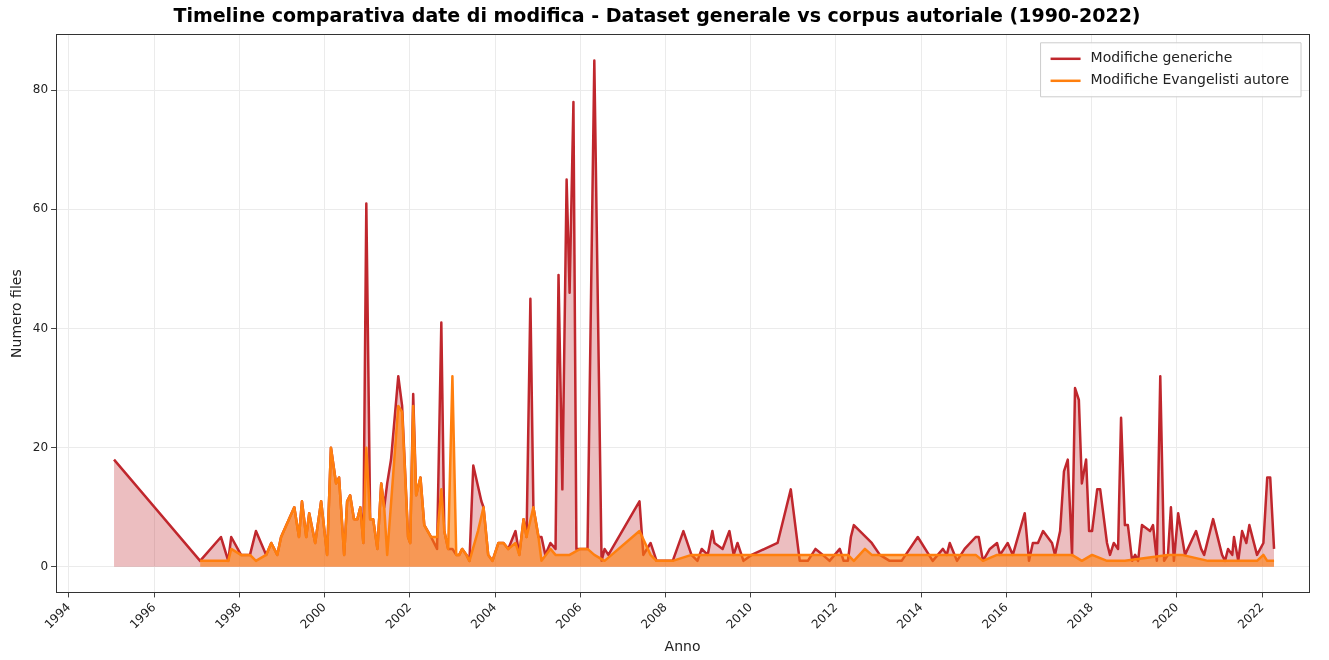 This screenshot has height=660, width=1329. Describe the element at coordinates (40, 446) in the screenshot. I see `y-tick-label: 20` at that location.